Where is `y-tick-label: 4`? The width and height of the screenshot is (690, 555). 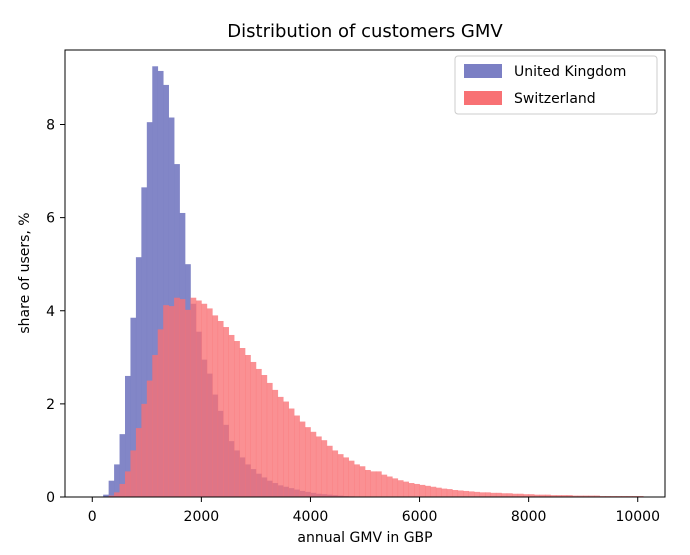 y-tick-label: 4 is located at coordinates (50, 312).